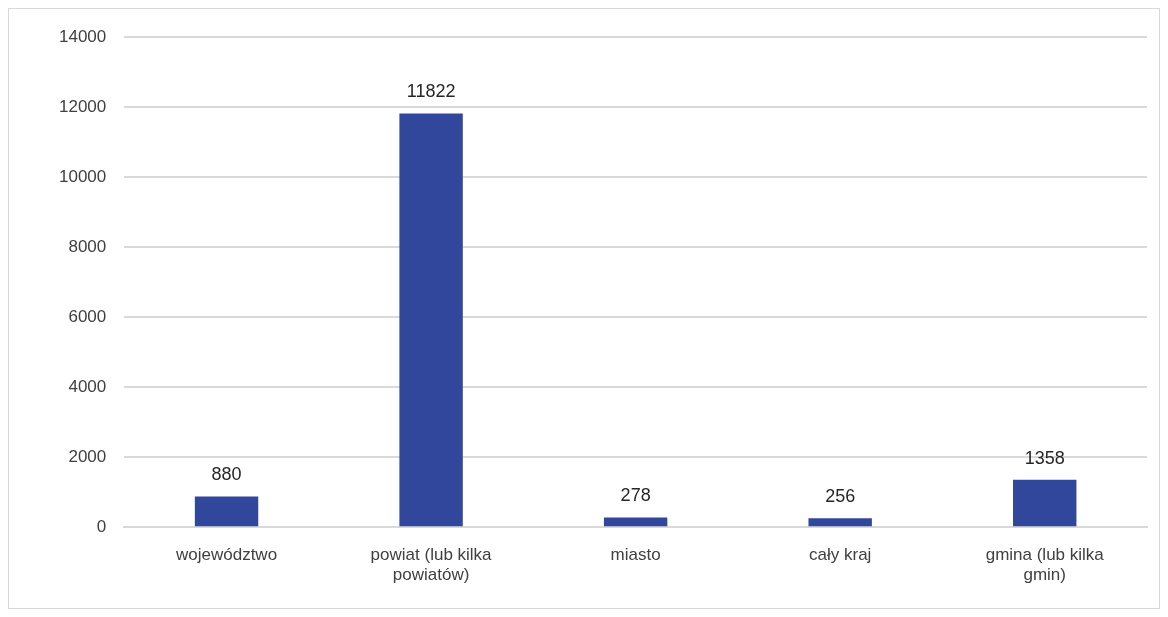 This screenshot has width=1168, height=617. Describe the element at coordinates (87, 316) in the screenshot. I see `y-tick-label: 6000` at that location.